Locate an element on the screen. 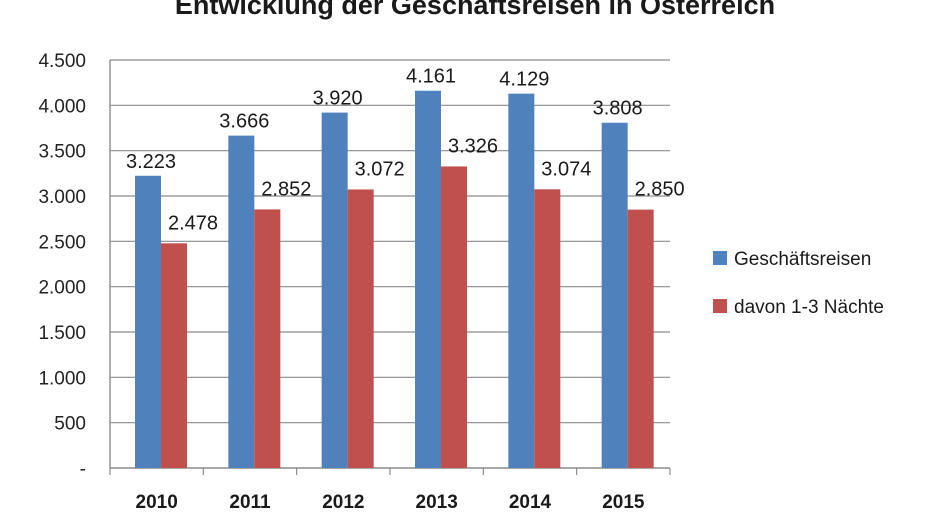 The height and width of the screenshot is (516, 950). y-tick-label: 4.500 is located at coordinates (62, 61).